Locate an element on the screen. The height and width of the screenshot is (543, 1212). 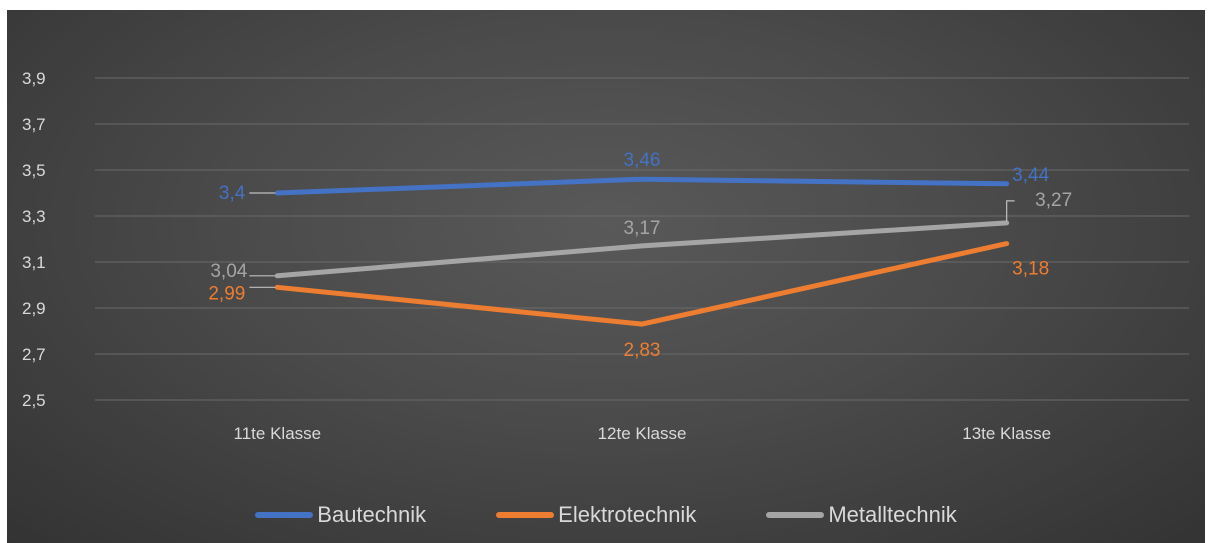
data-label-elektrotechnik: 2,83 is located at coordinates (642, 350).